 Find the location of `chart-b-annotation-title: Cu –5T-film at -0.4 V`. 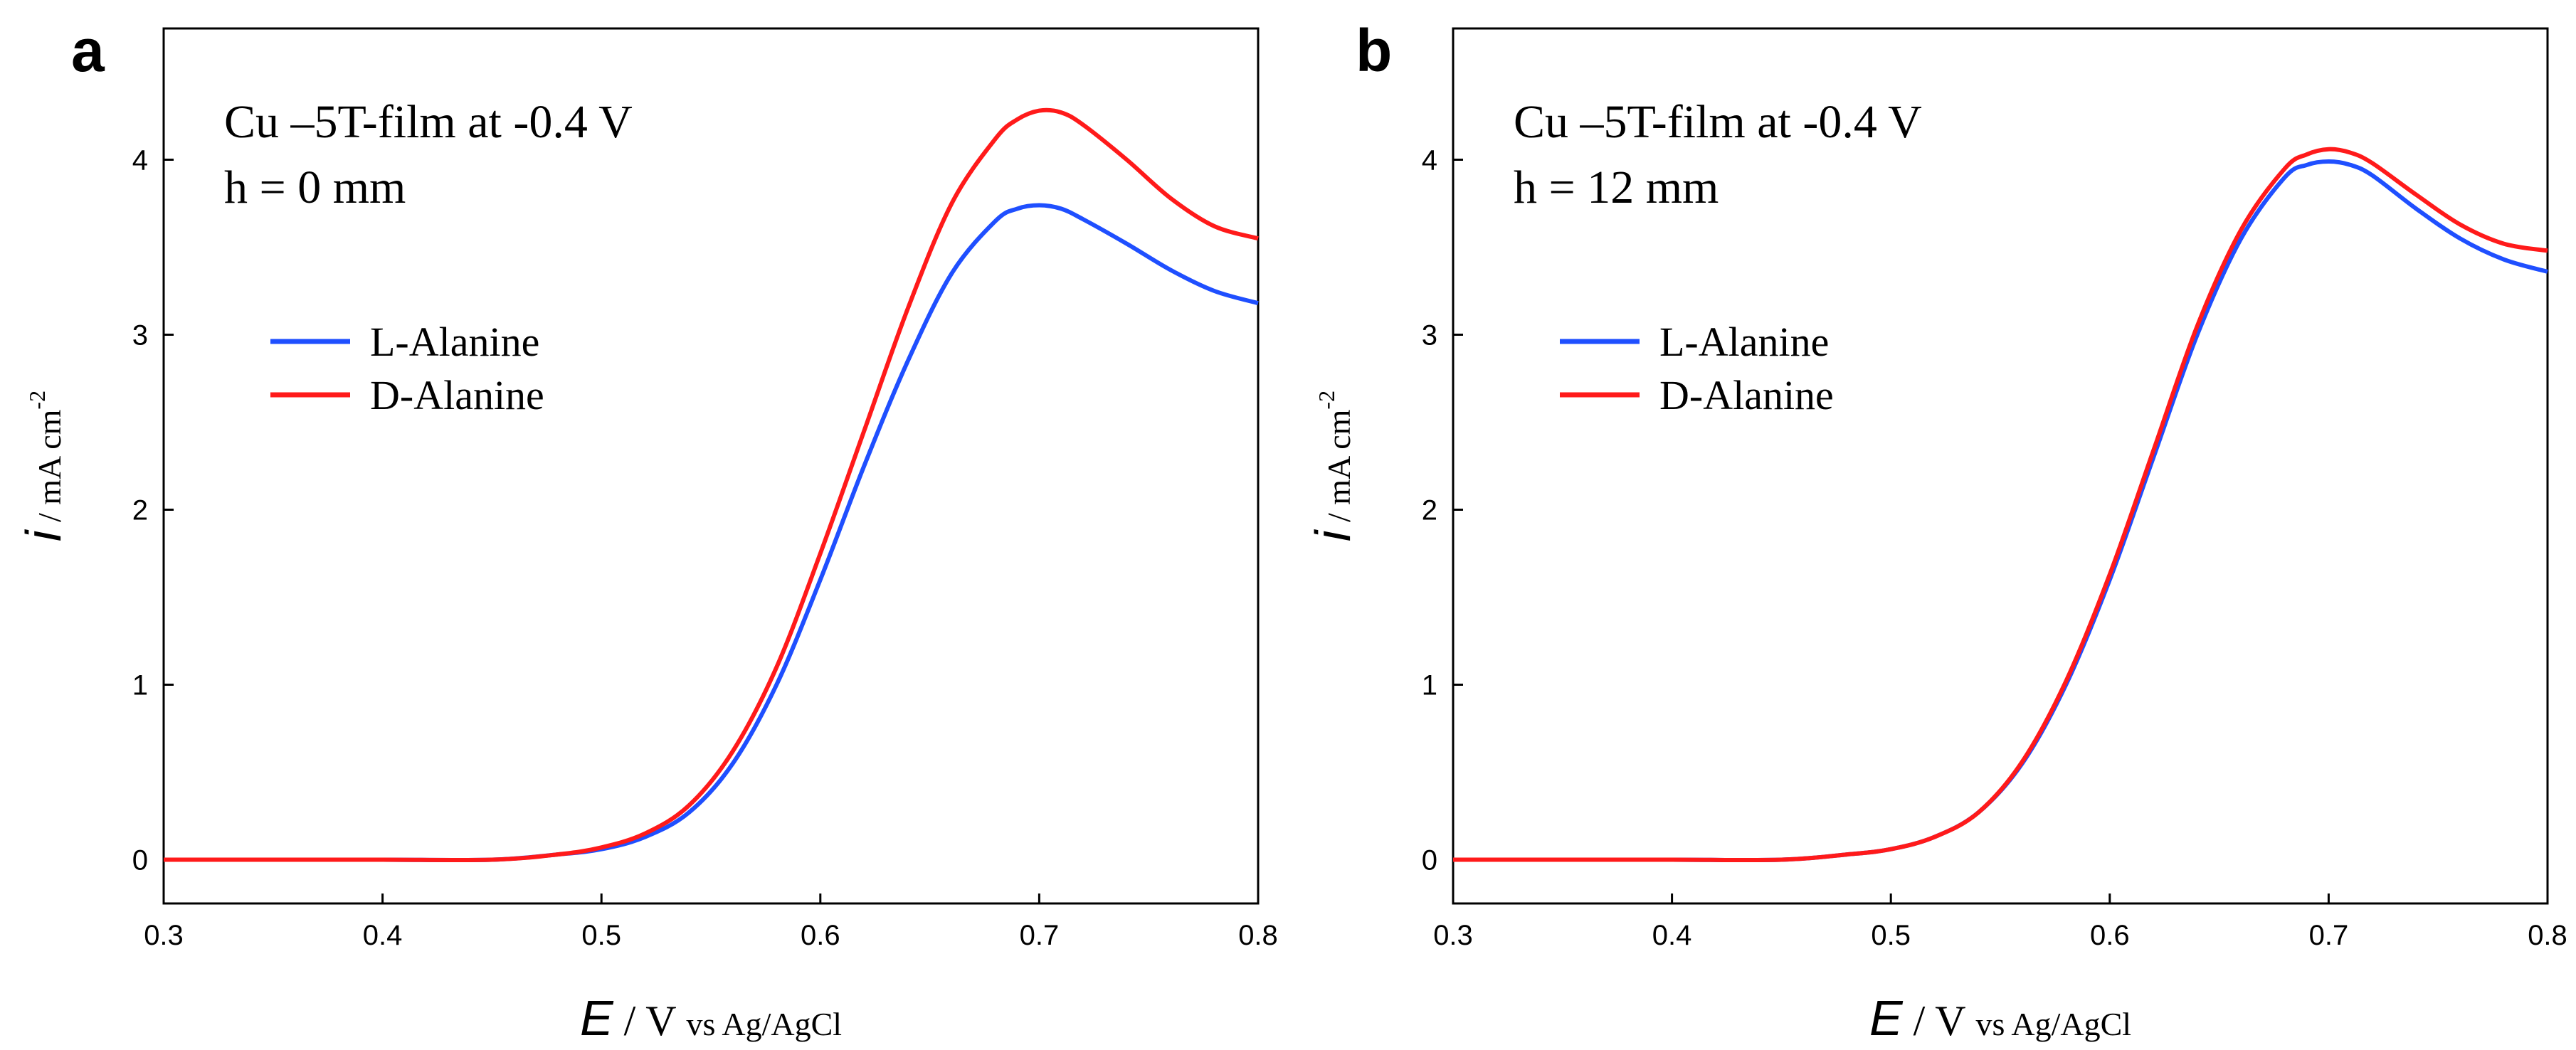

chart-b-annotation-title: Cu –5T-film at -0.4 V is located at coordinates (1718, 122).